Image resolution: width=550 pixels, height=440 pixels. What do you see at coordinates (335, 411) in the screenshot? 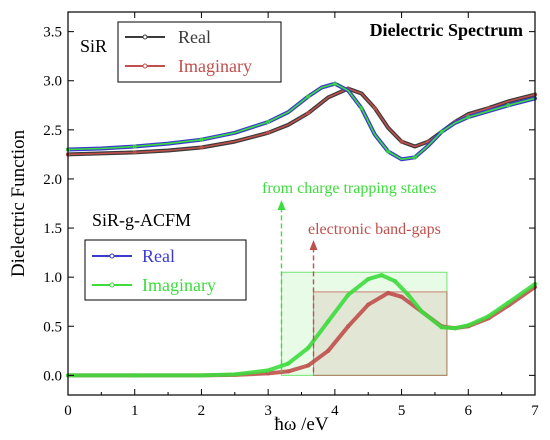
I see `x-tick-label: 4` at bounding box center [335, 411].